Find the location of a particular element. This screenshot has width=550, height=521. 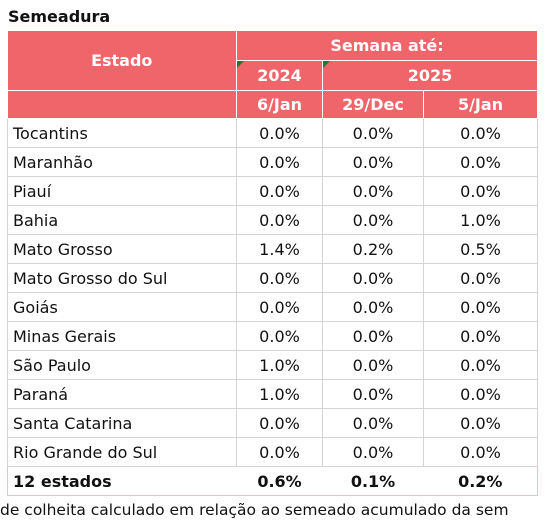

table-row: Mato Grosso do Sul 0.0% 0.0% 0.0% is located at coordinates (273, 278).